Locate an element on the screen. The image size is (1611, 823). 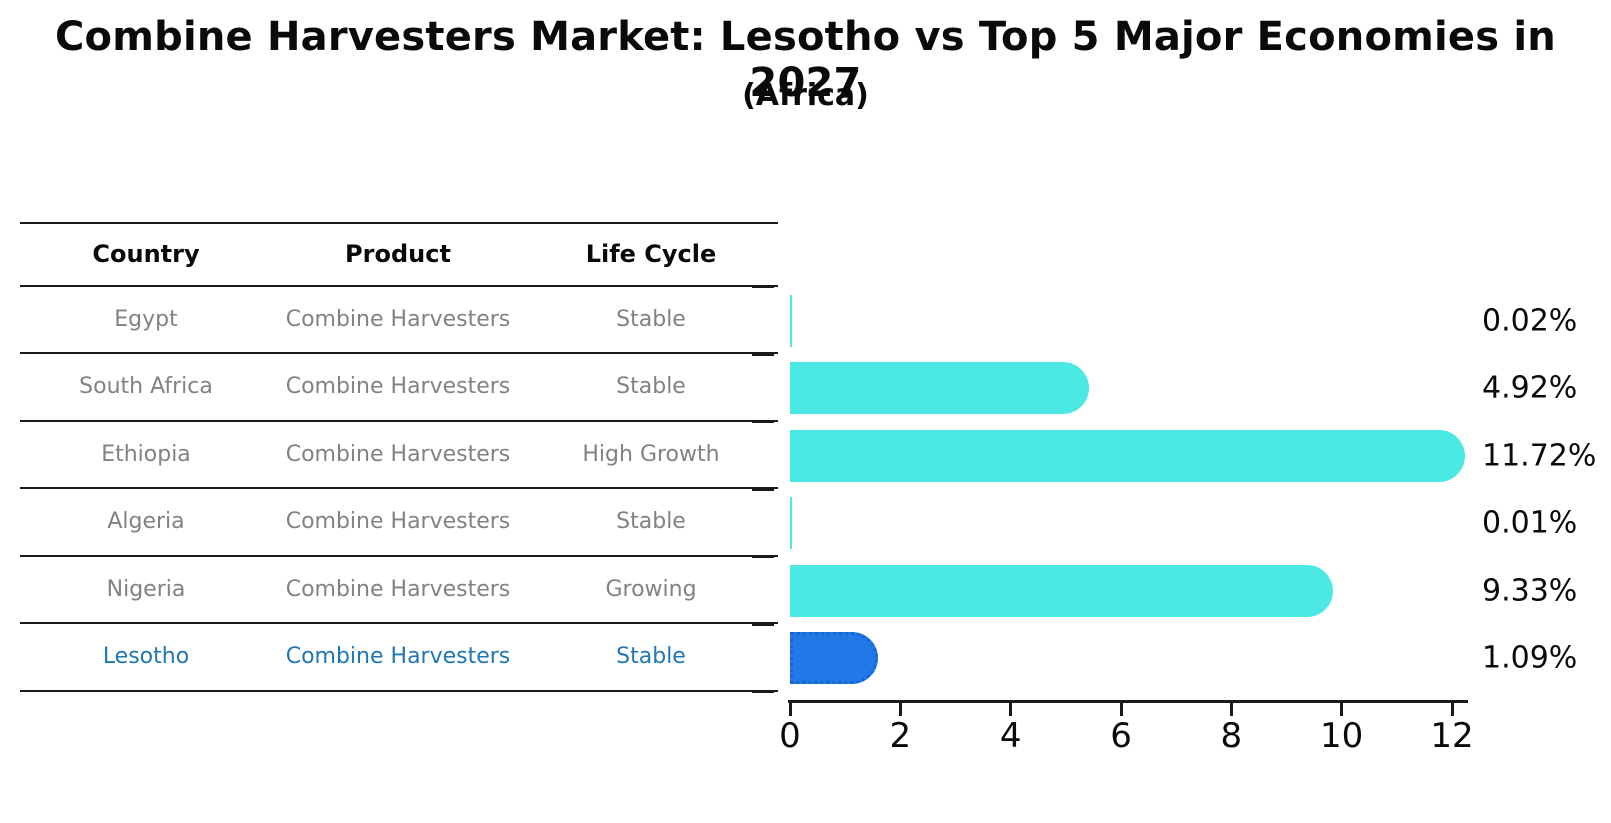
value-label-ethiopia: 11.72% is located at coordinates (1539, 456).